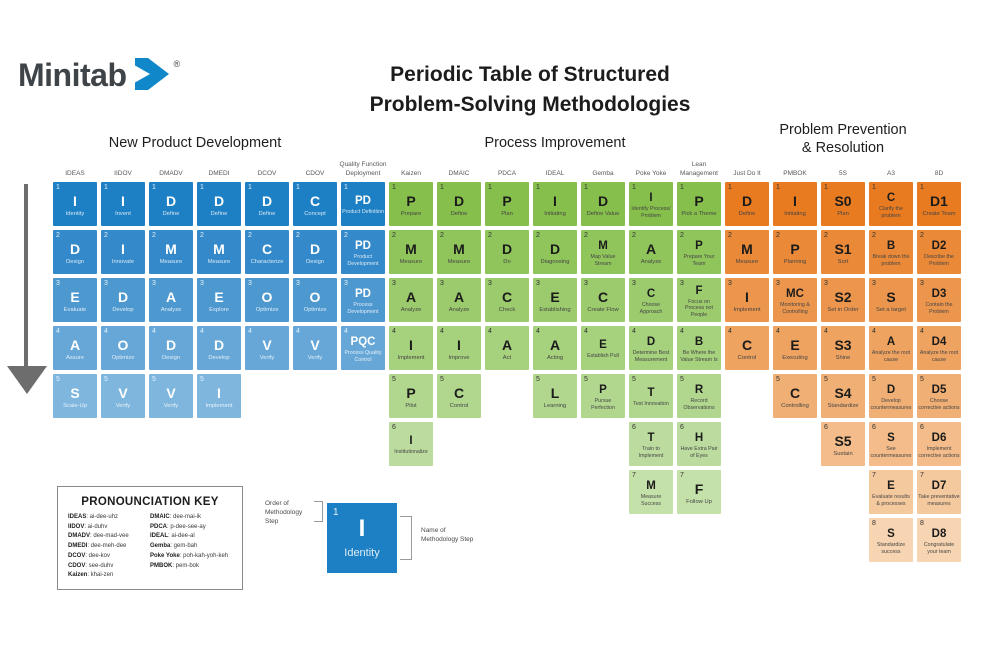 The image size is (985, 656). I want to click on pronunciation-item-ideal: IDEAL: ai-dee-al, so click(172, 536).